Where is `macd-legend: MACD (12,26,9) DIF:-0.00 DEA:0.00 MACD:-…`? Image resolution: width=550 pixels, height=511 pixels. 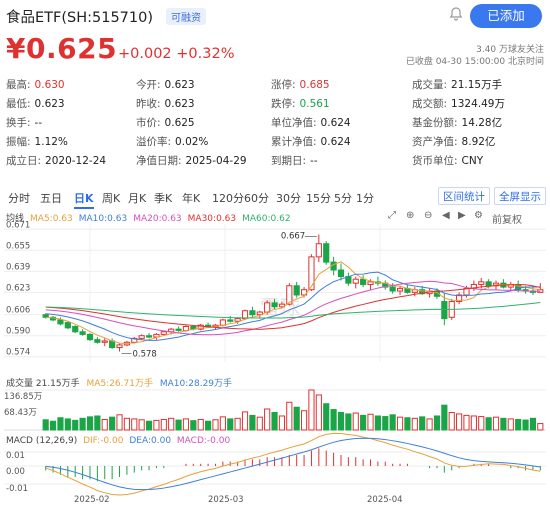 macd-legend: MACD (12,26,9) DIF:-0.00 DEA:0.00 MACD:-… is located at coordinates (118, 441).